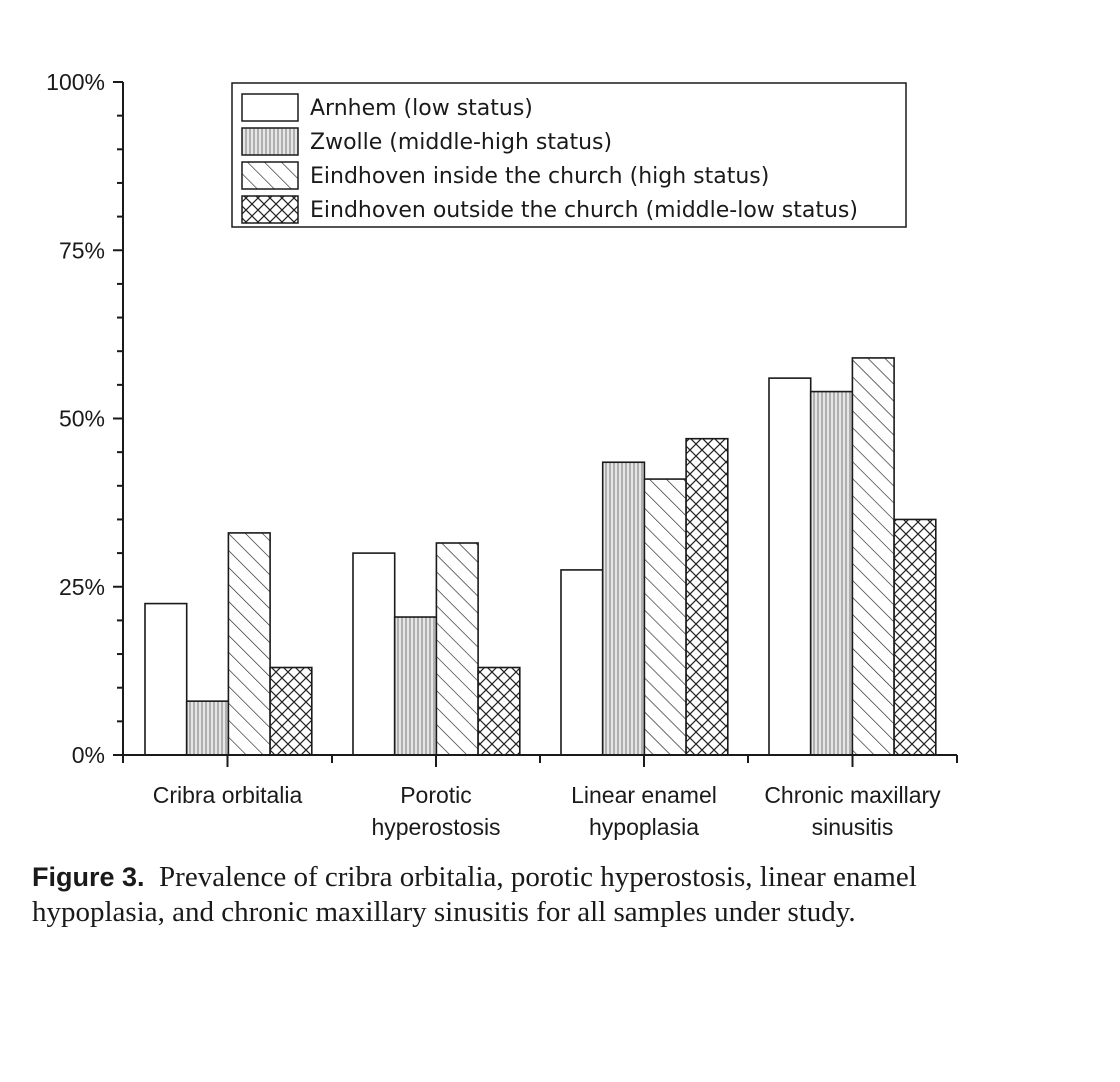 This screenshot has height=1082, width=1120. I want to click on y-tick-label: 25%, so click(82, 587).